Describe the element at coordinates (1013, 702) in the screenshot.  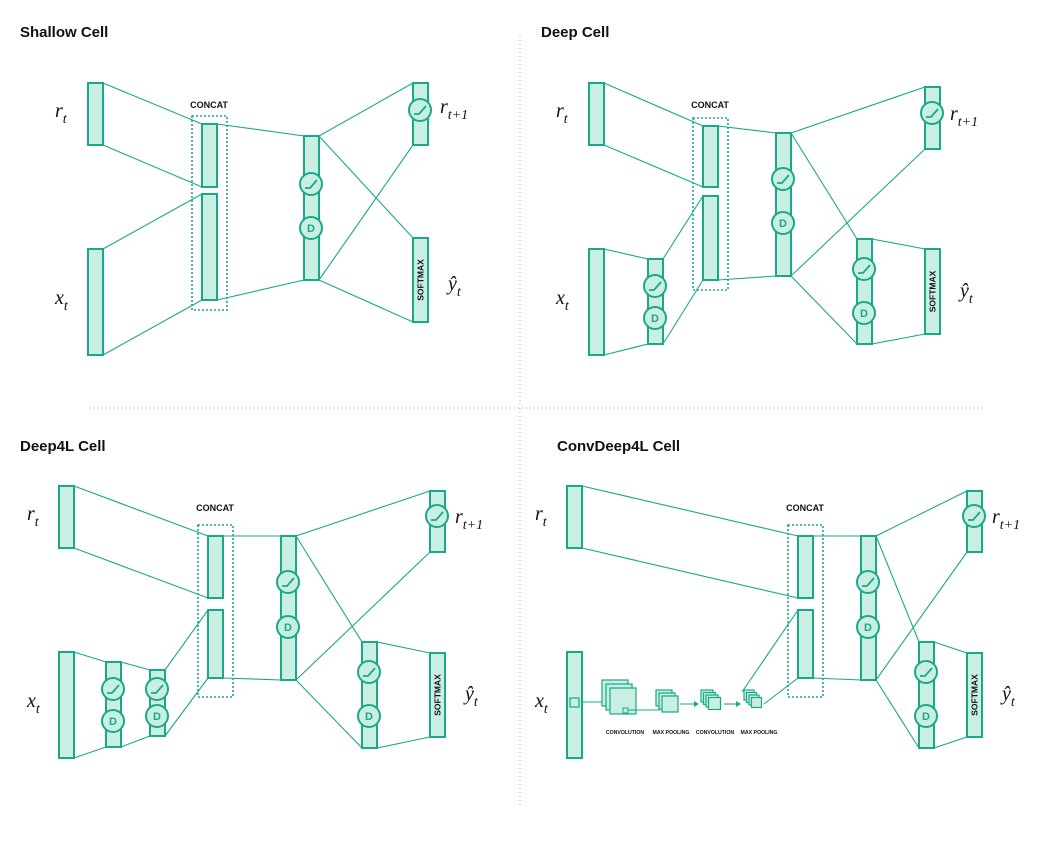
I see `y-hat-label-subscript: t` at that location.